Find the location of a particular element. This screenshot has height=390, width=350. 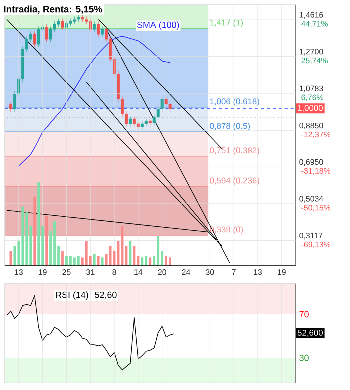

series-label: SMA (100) is located at coordinates (158, 26).